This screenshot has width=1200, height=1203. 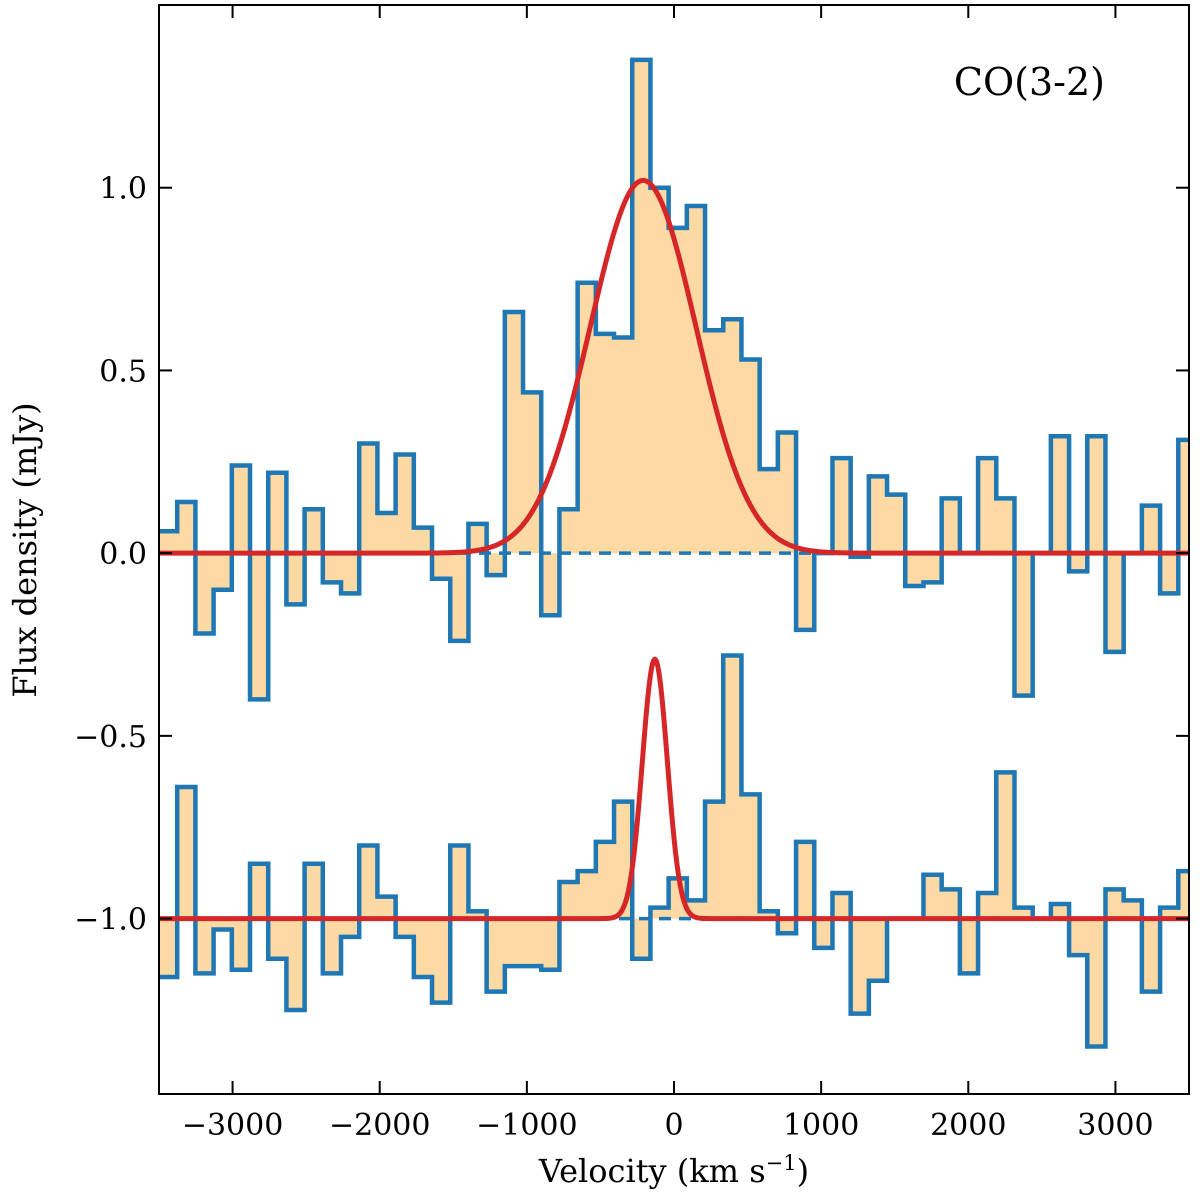 I want to click on y-tick-label: −1.0, so click(x=110, y=920).